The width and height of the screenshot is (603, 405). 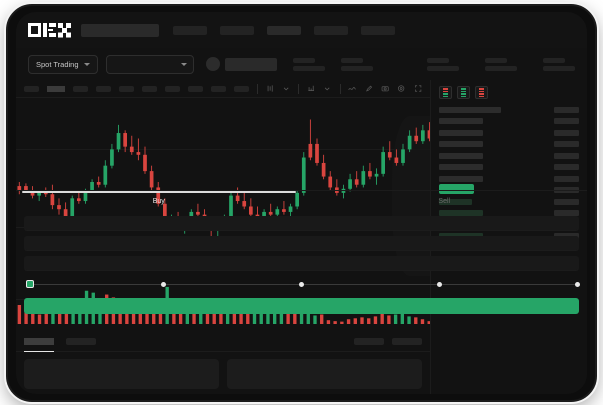 I want to click on orderbook-mode-both-icon, so click(x=445, y=92).